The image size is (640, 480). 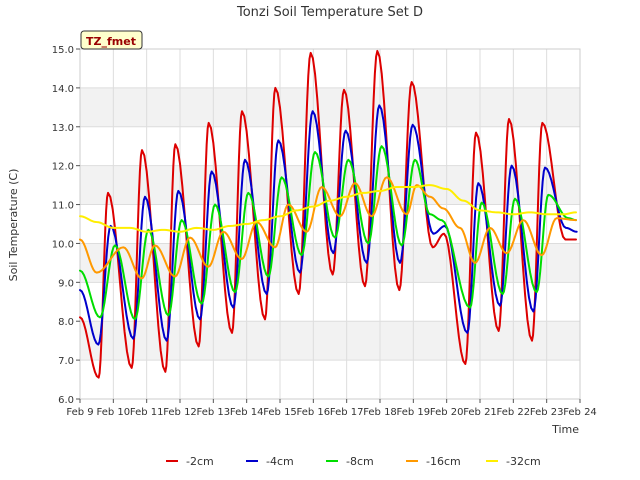 I want to click on tz-fmet-annotation: TZ_fmet, so click(x=111, y=40).